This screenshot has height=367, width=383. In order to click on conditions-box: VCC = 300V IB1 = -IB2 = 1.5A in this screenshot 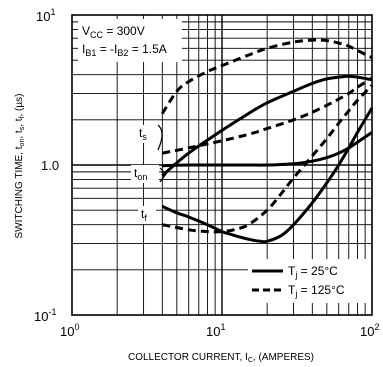, I will do `click(130, 40)`.